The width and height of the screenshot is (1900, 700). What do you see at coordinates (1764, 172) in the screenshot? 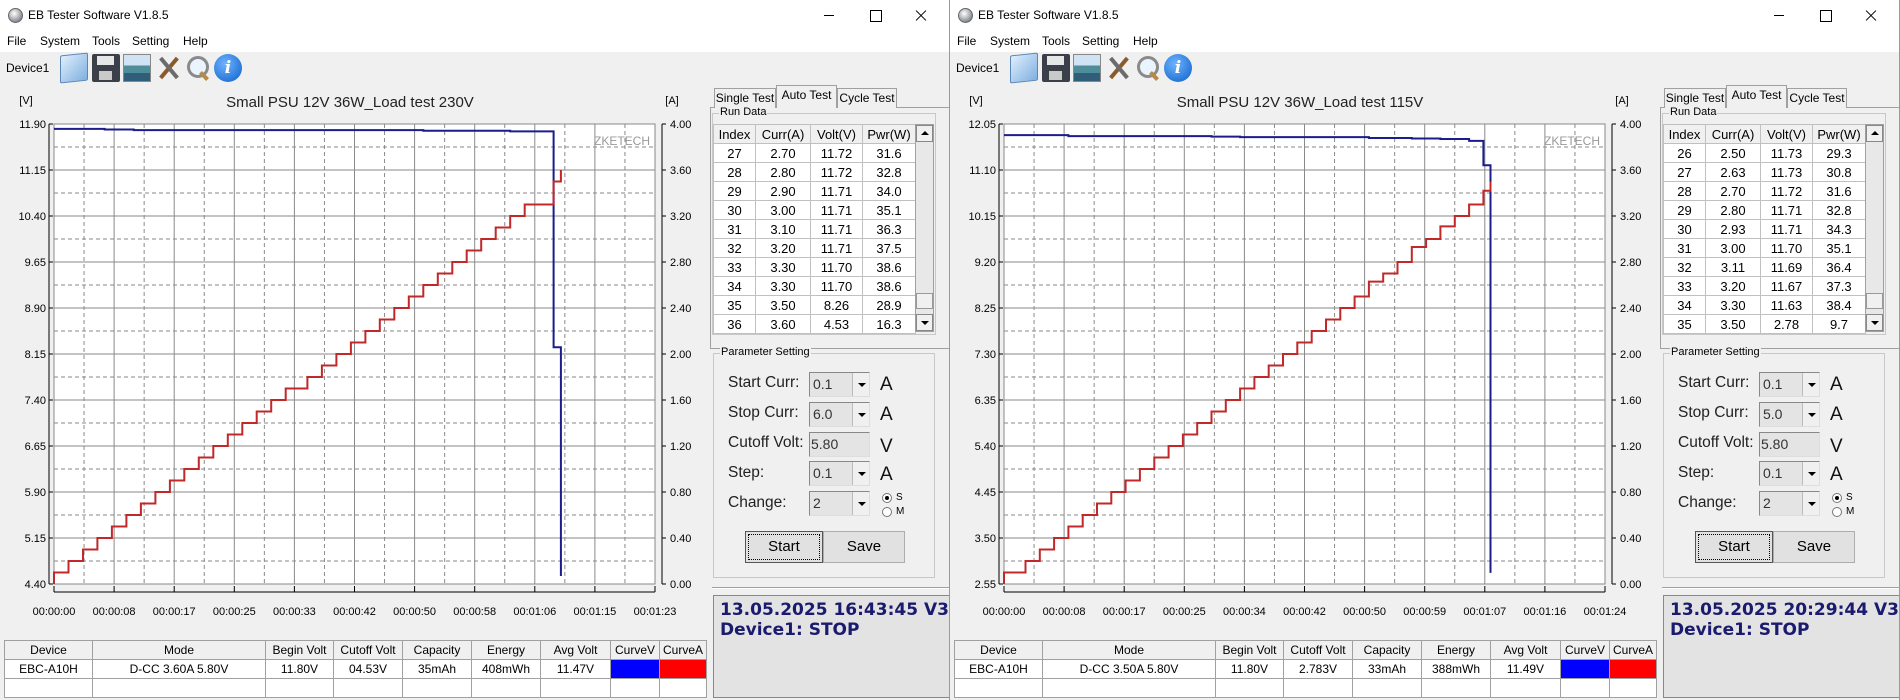
I see `run-data-row: 27 2.63 11.73 30.8` at bounding box center [1764, 172].